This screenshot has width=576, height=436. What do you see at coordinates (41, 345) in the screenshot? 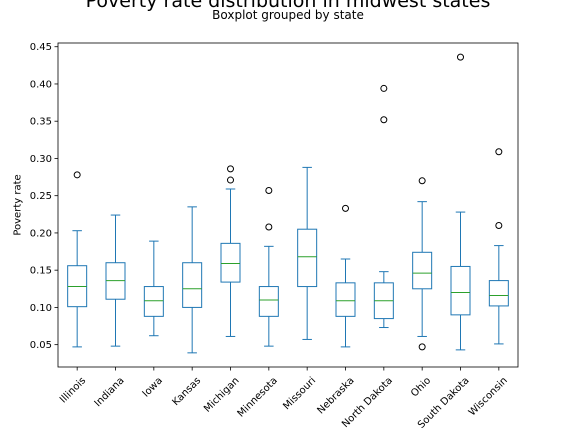
I see `y-tick-label: 0.05` at bounding box center [41, 345].